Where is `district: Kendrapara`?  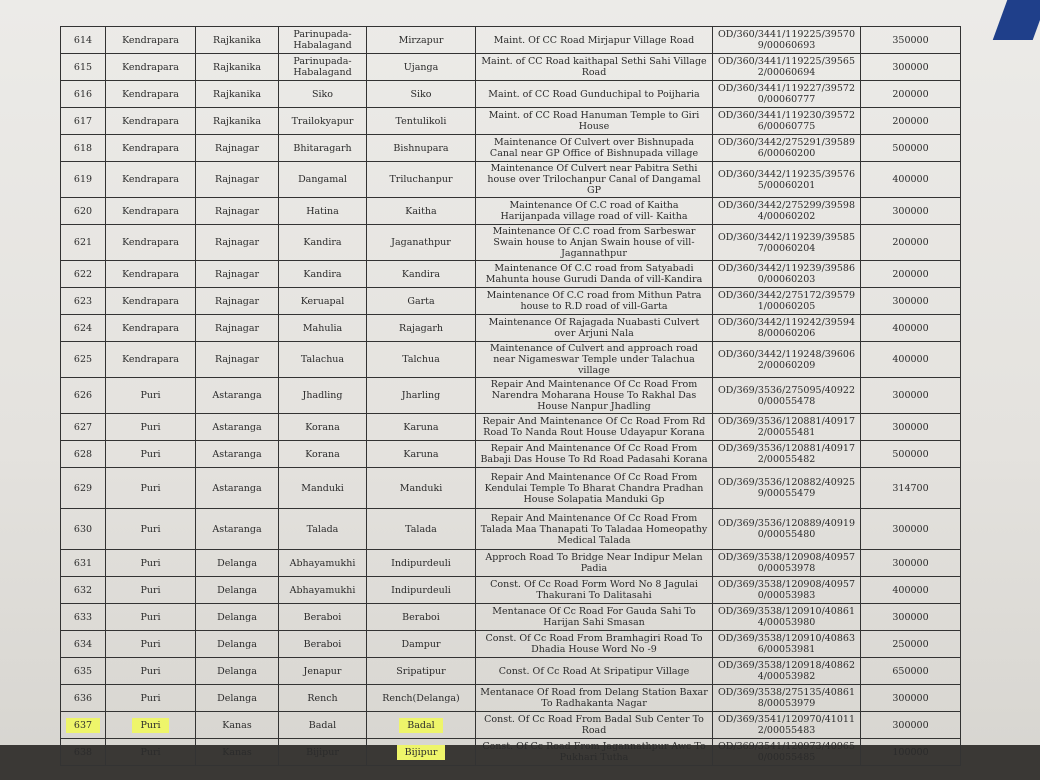
district: Kendrapara is located at coordinates (150, 67).